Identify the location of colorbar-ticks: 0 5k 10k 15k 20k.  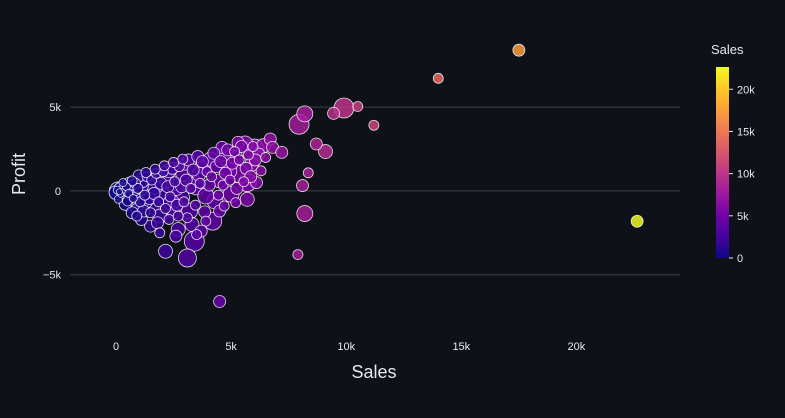
(742, 174).